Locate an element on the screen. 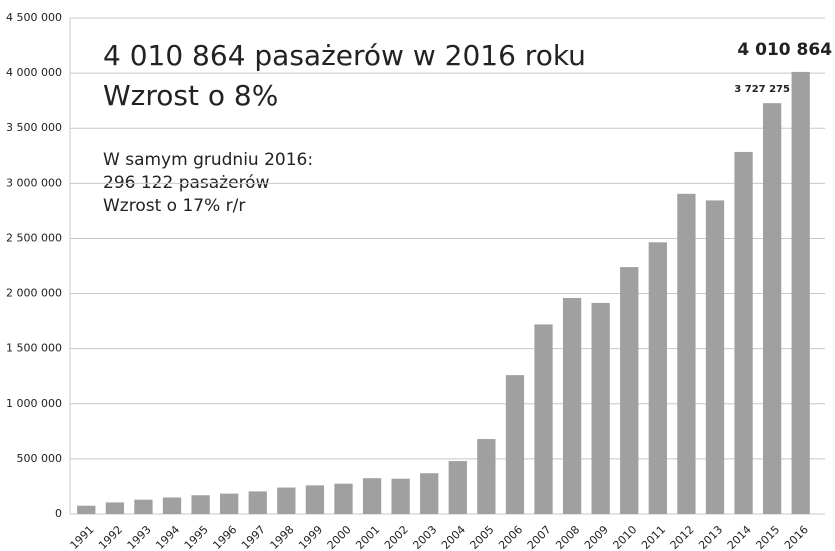 The image size is (835, 551). y-tick-label: 1 000 000 is located at coordinates (34, 403).